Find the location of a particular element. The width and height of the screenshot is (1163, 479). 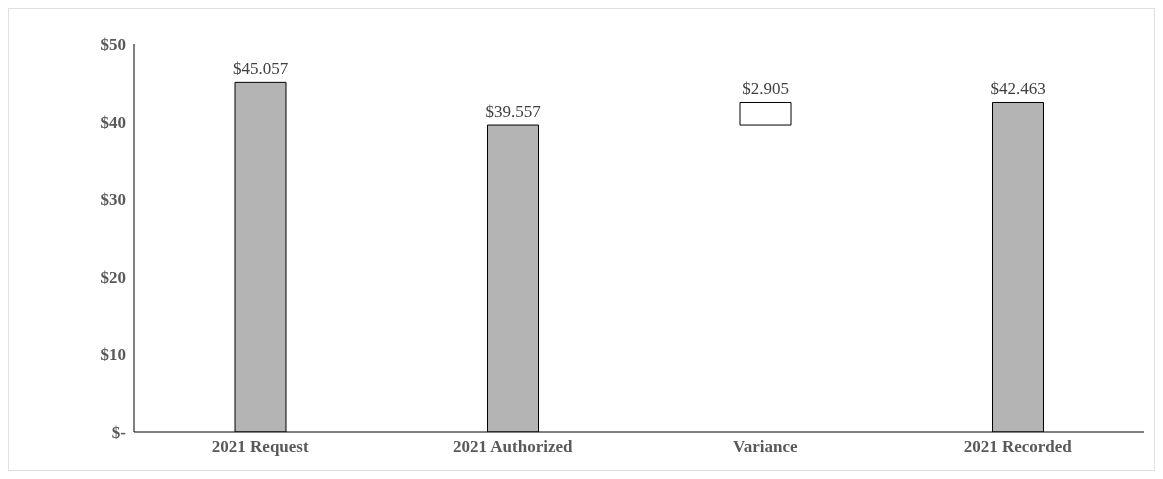

data-label: $2.905 is located at coordinates (765, 89).